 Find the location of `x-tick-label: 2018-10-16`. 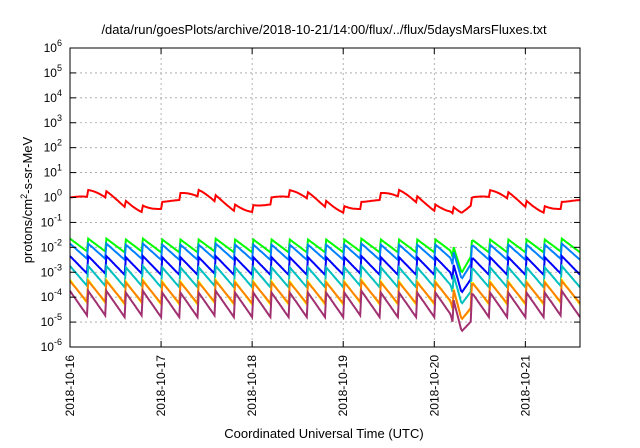

x-tick-label: 2018-10-16 is located at coordinates (70, 386).